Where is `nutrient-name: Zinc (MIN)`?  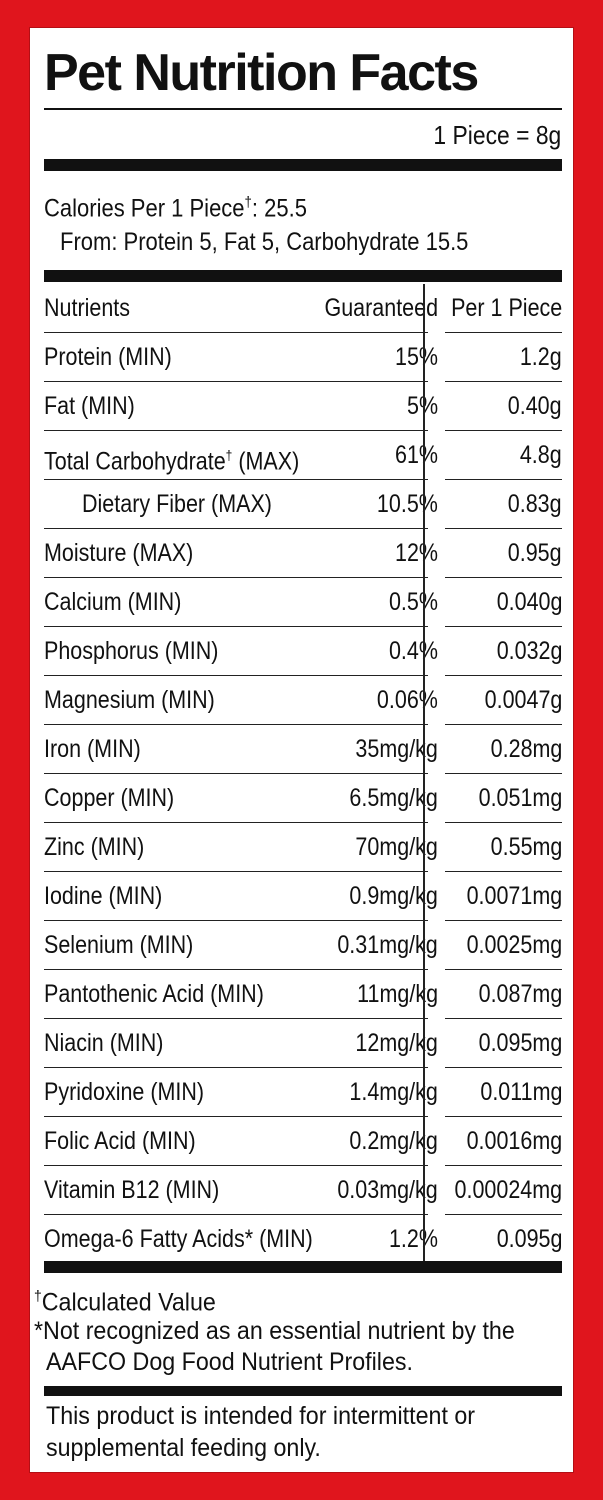 nutrient-name: Zinc (MIN) is located at coordinates (94, 847).